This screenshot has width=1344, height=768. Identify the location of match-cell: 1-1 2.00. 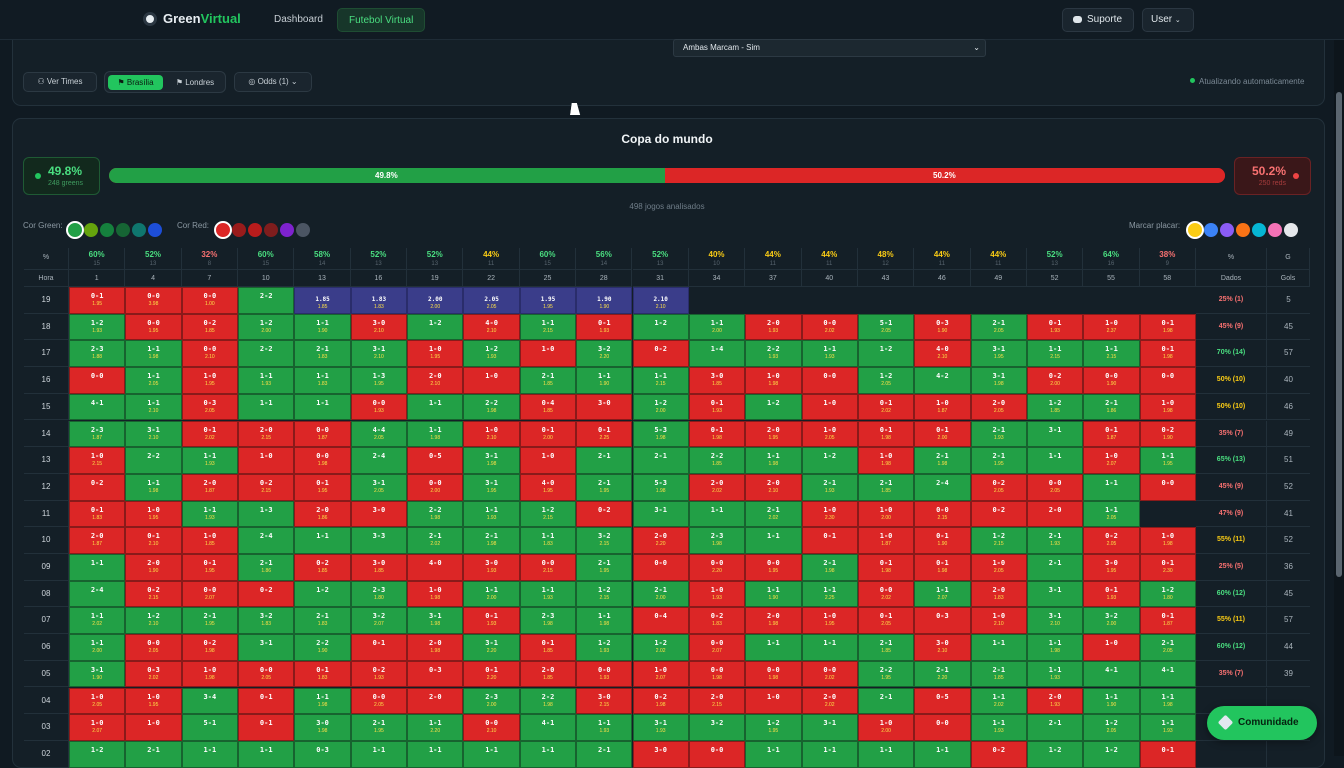
(491, 594).